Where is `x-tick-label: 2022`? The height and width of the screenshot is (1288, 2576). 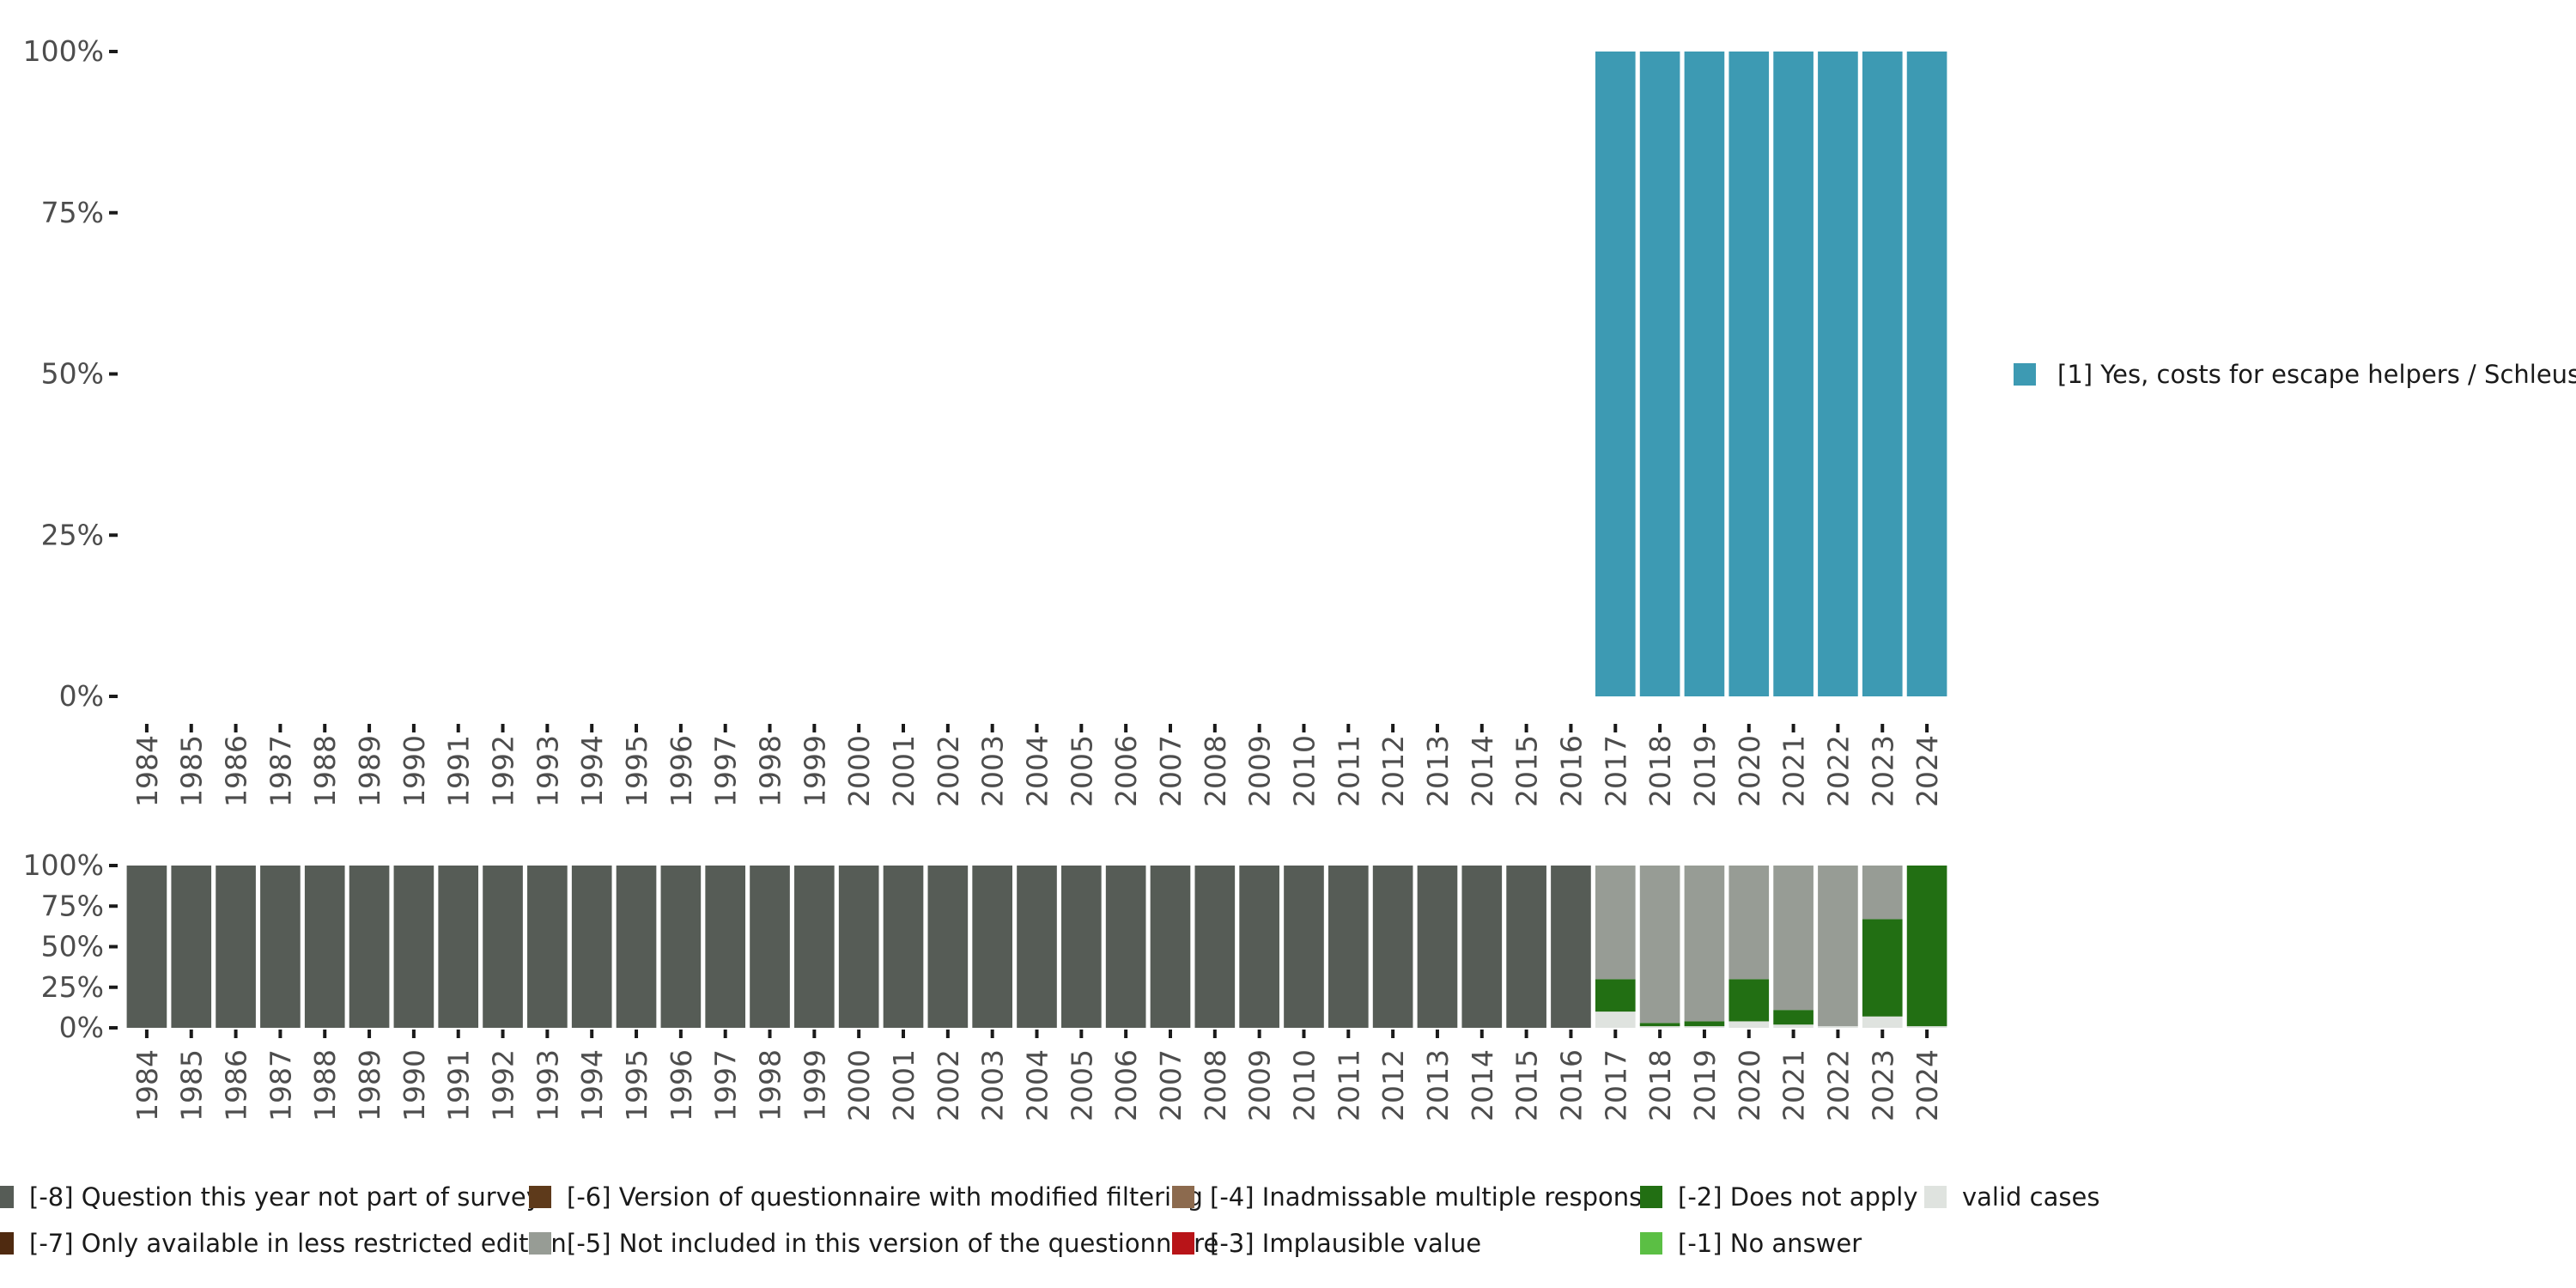 x-tick-label: 2022 is located at coordinates (1838, 1085).